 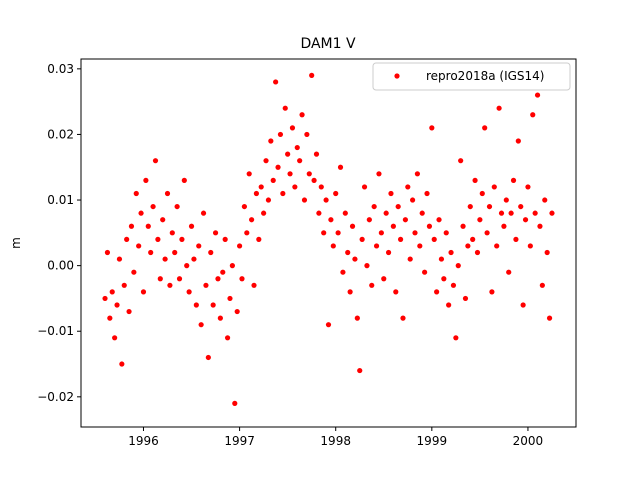 I want to click on x-tick-label: 1997, so click(x=239, y=441).